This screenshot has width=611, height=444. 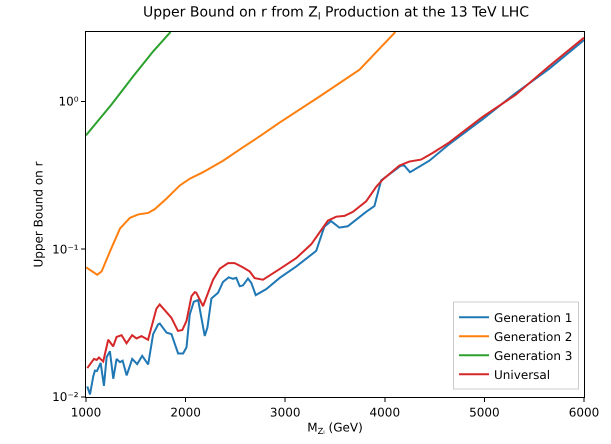 I want to click on legend-label: Generation 2, so click(x=533, y=337).